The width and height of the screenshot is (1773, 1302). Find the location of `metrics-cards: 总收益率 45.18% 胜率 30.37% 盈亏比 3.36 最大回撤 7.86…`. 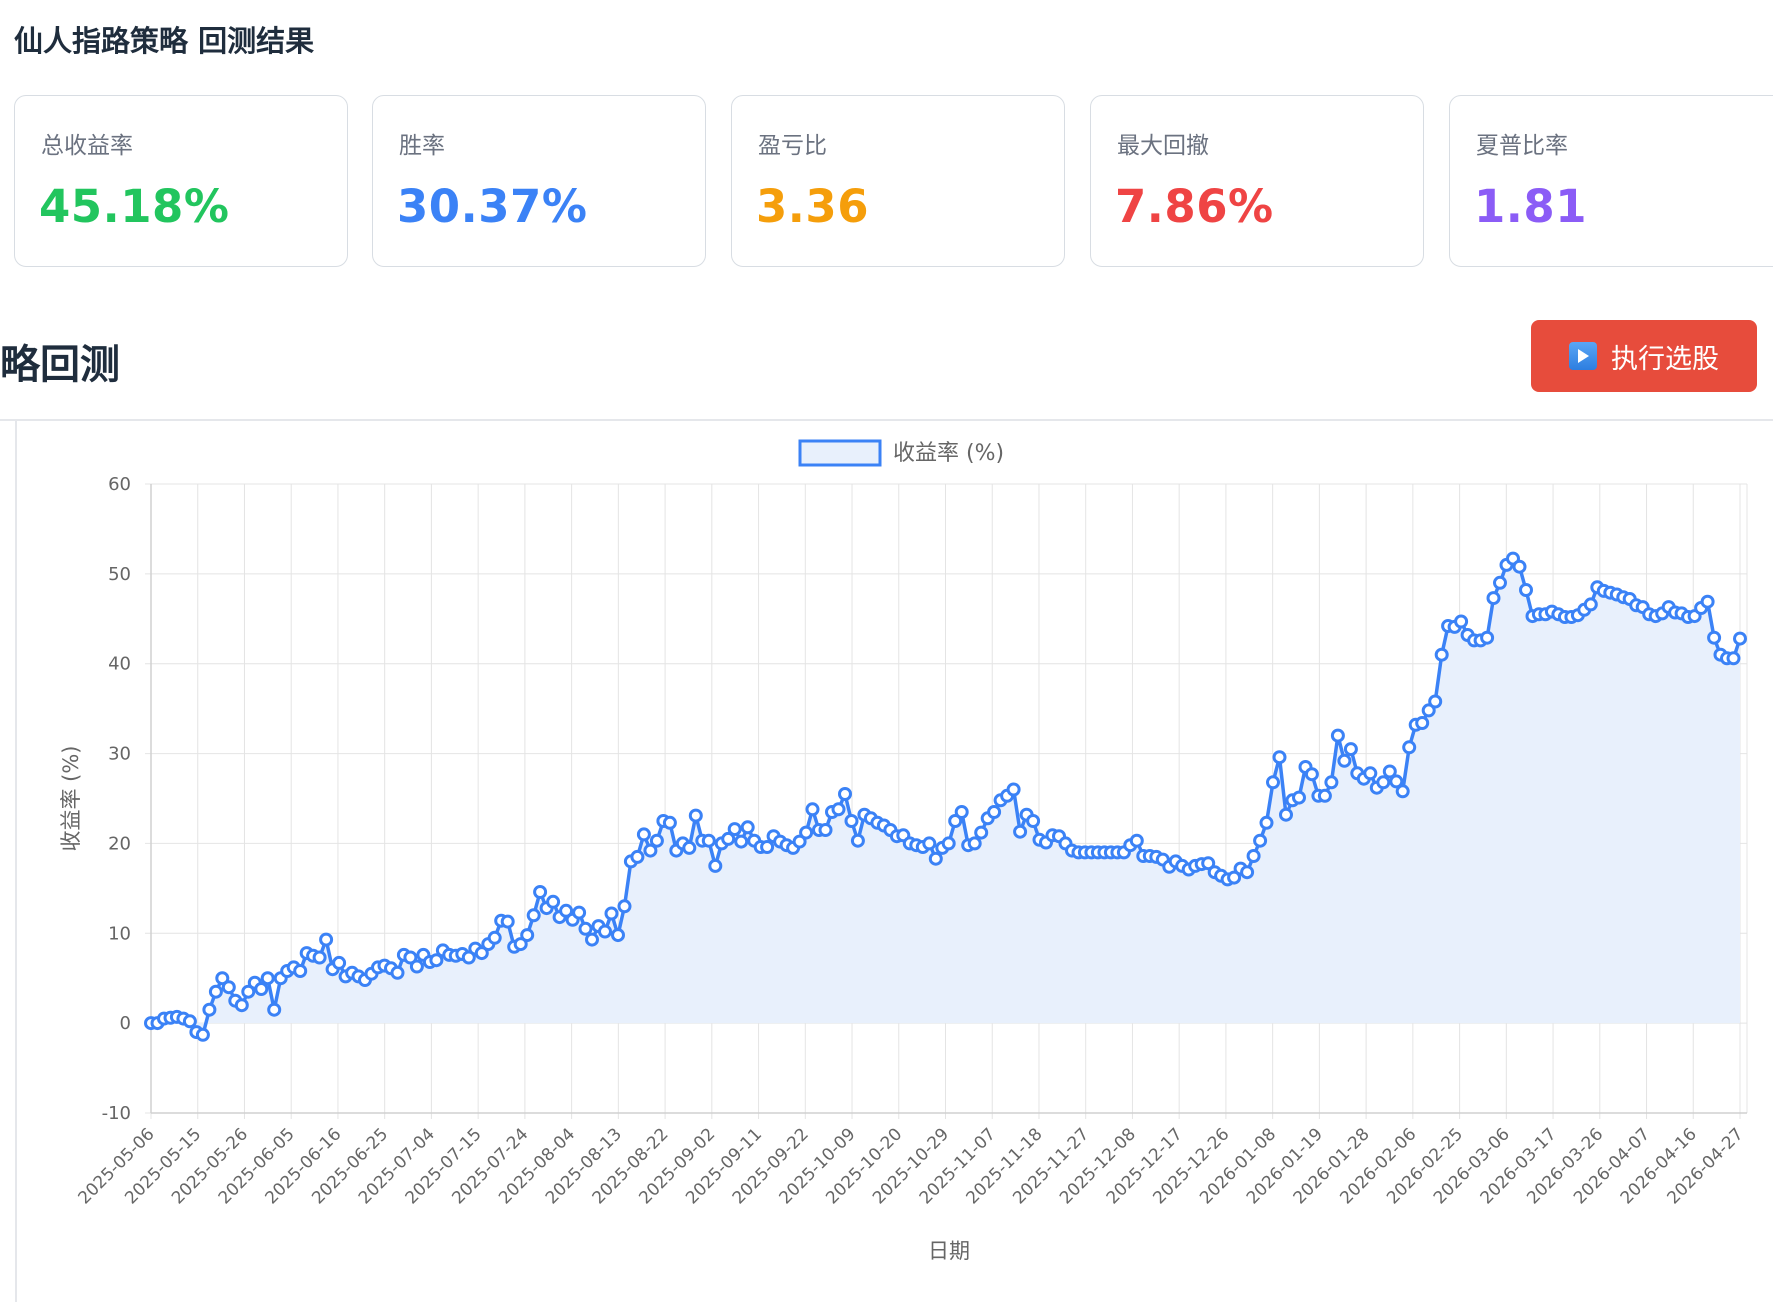

metrics-cards: 总收益率 45.18% 胜率 30.37% 盈亏比 3.36 最大回撤 7.86… is located at coordinates (893, 182).